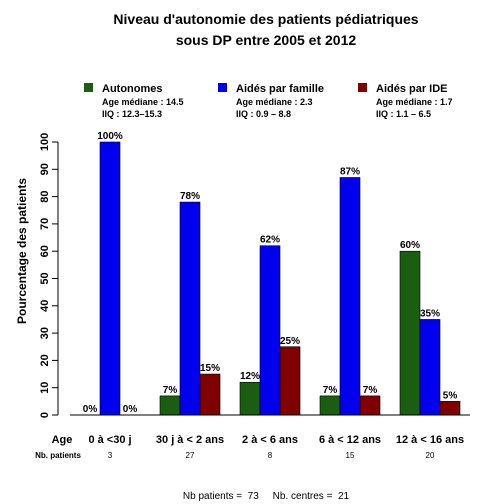  I want to click on y-tick-label: 50, so click(45, 278).